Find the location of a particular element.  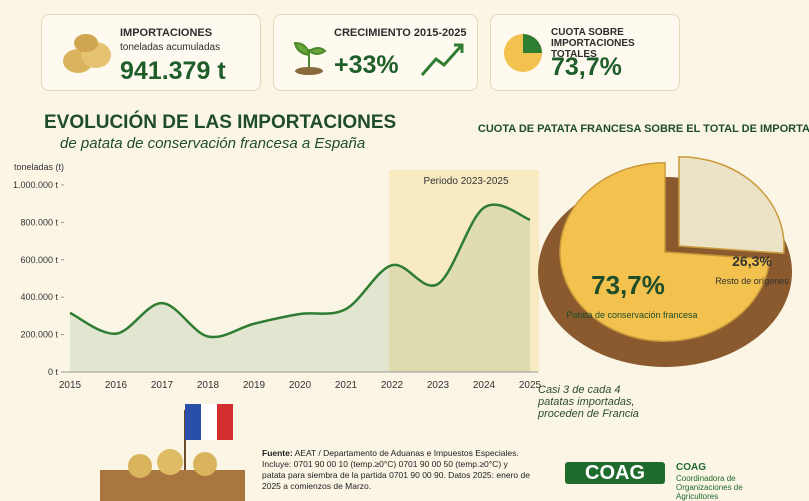

x-tick-label: 2025 is located at coordinates (530, 385).